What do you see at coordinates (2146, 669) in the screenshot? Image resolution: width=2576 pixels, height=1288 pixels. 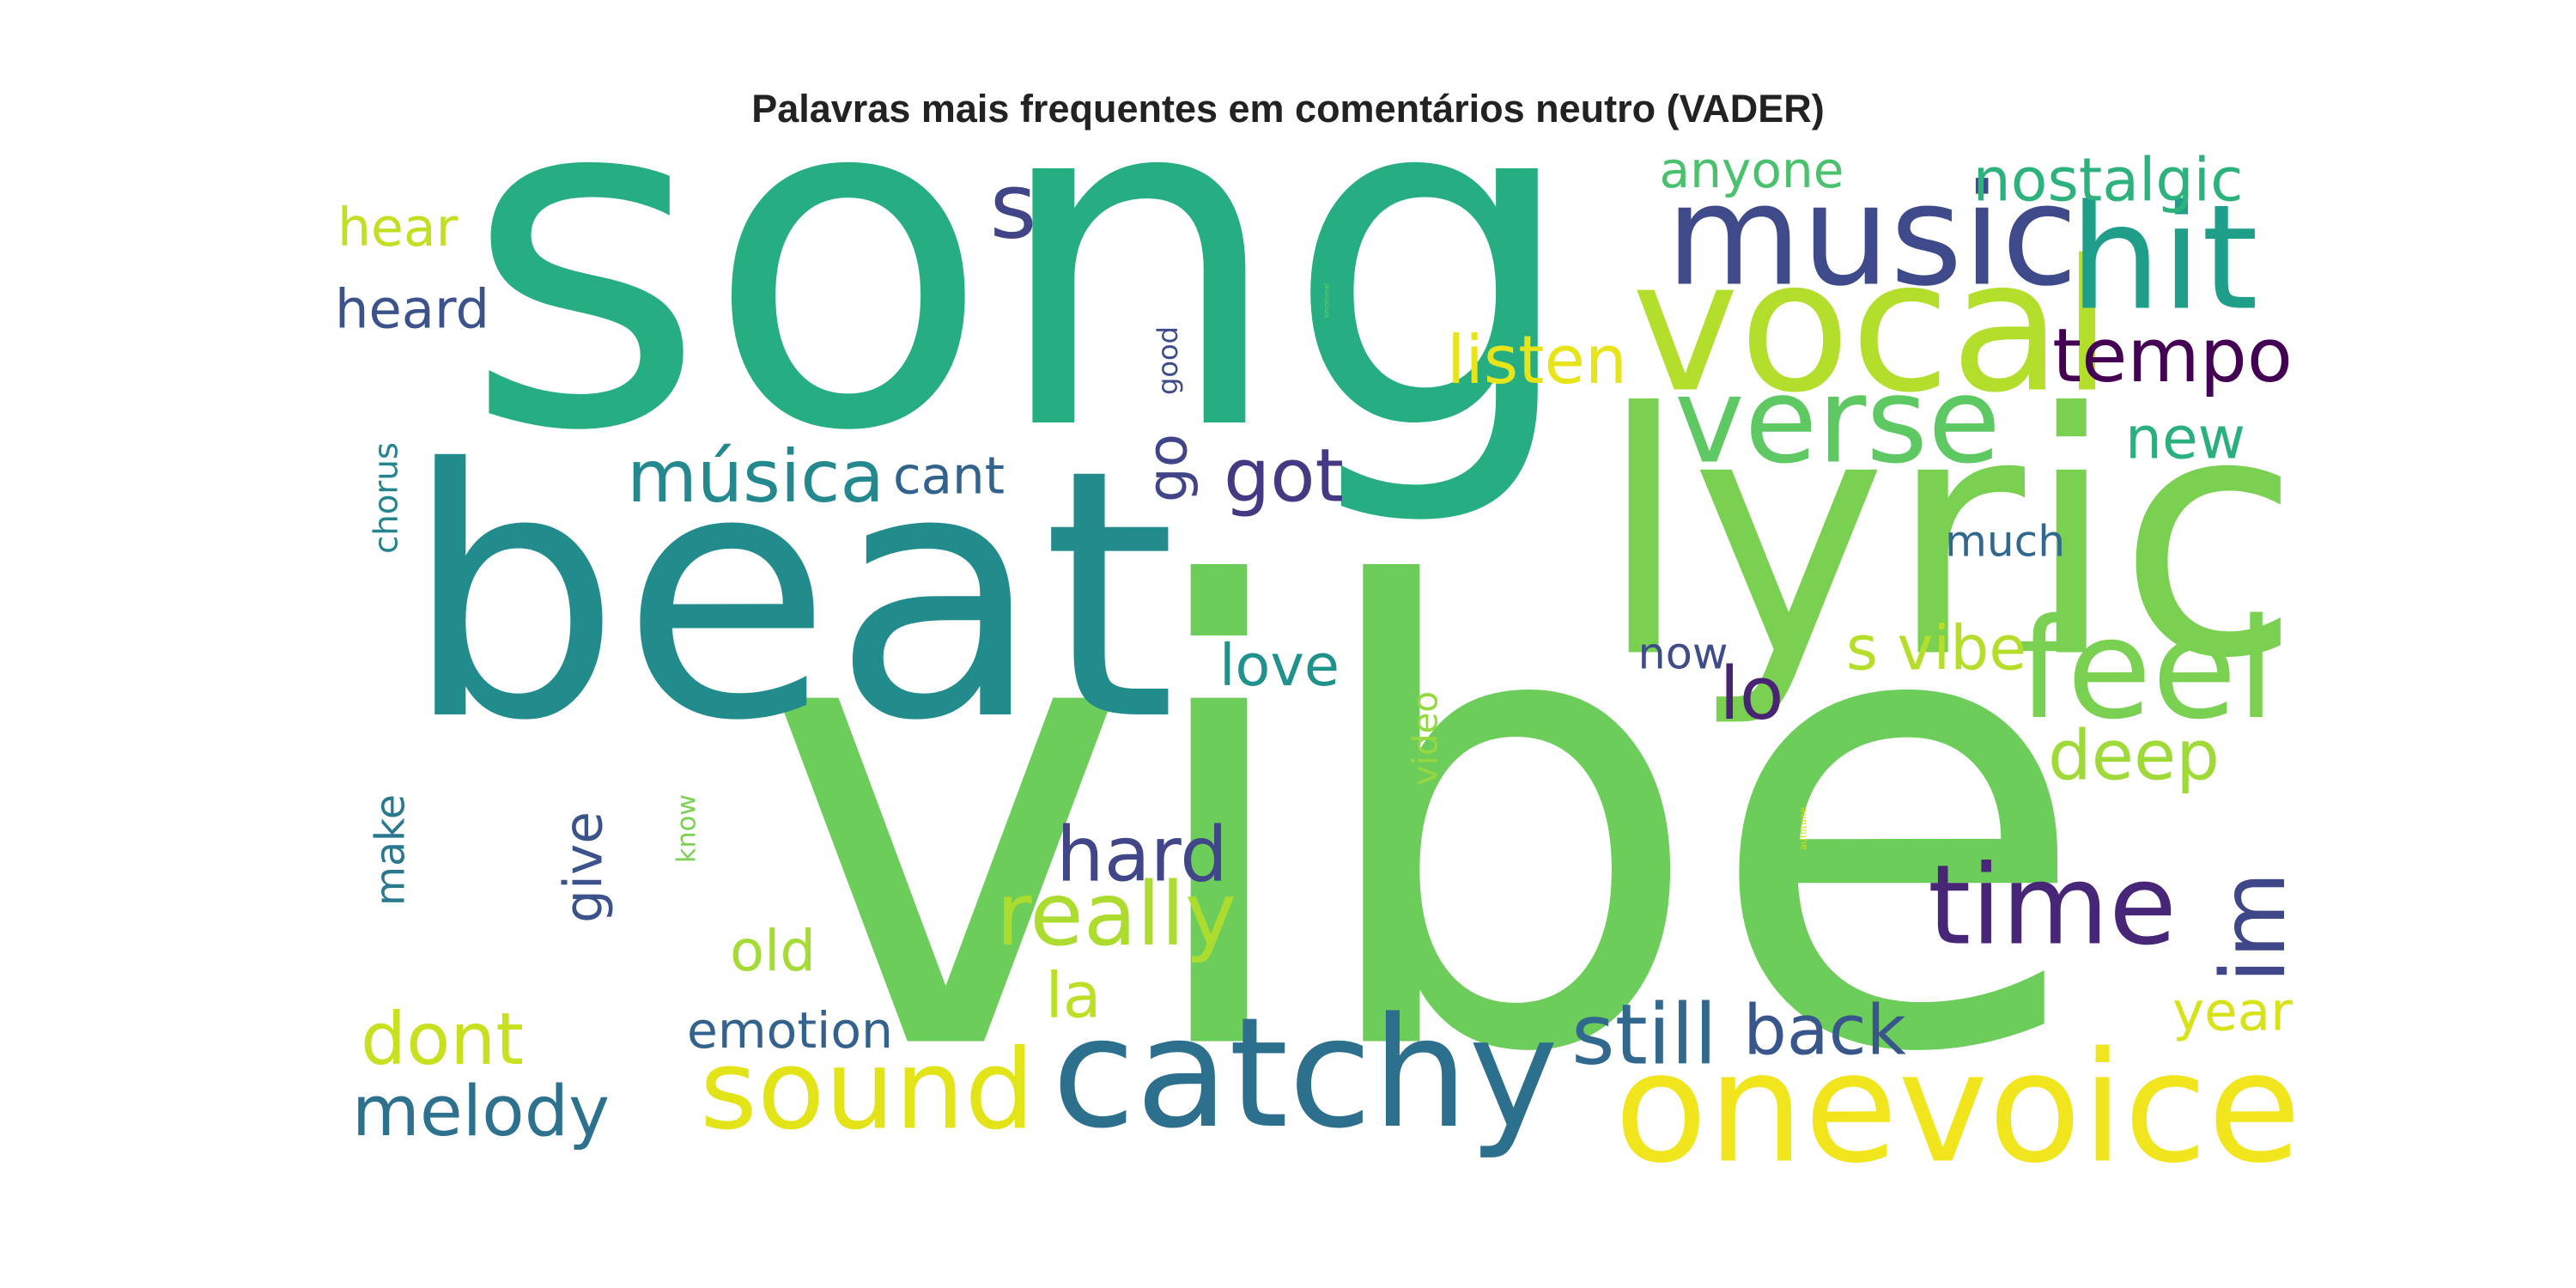 I see `word-feel: feel` at bounding box center [2146, 669].